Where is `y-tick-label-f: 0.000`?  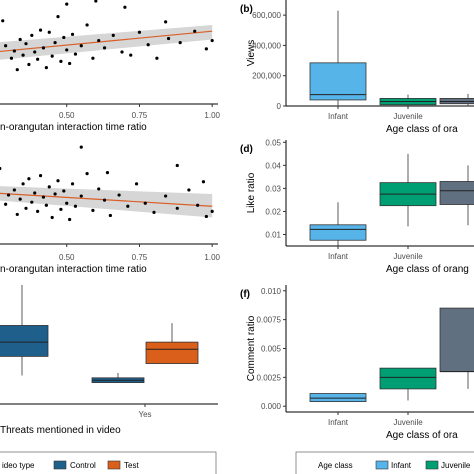 y-tick-label-f: 0.000 is located at coordinates (271, 406).